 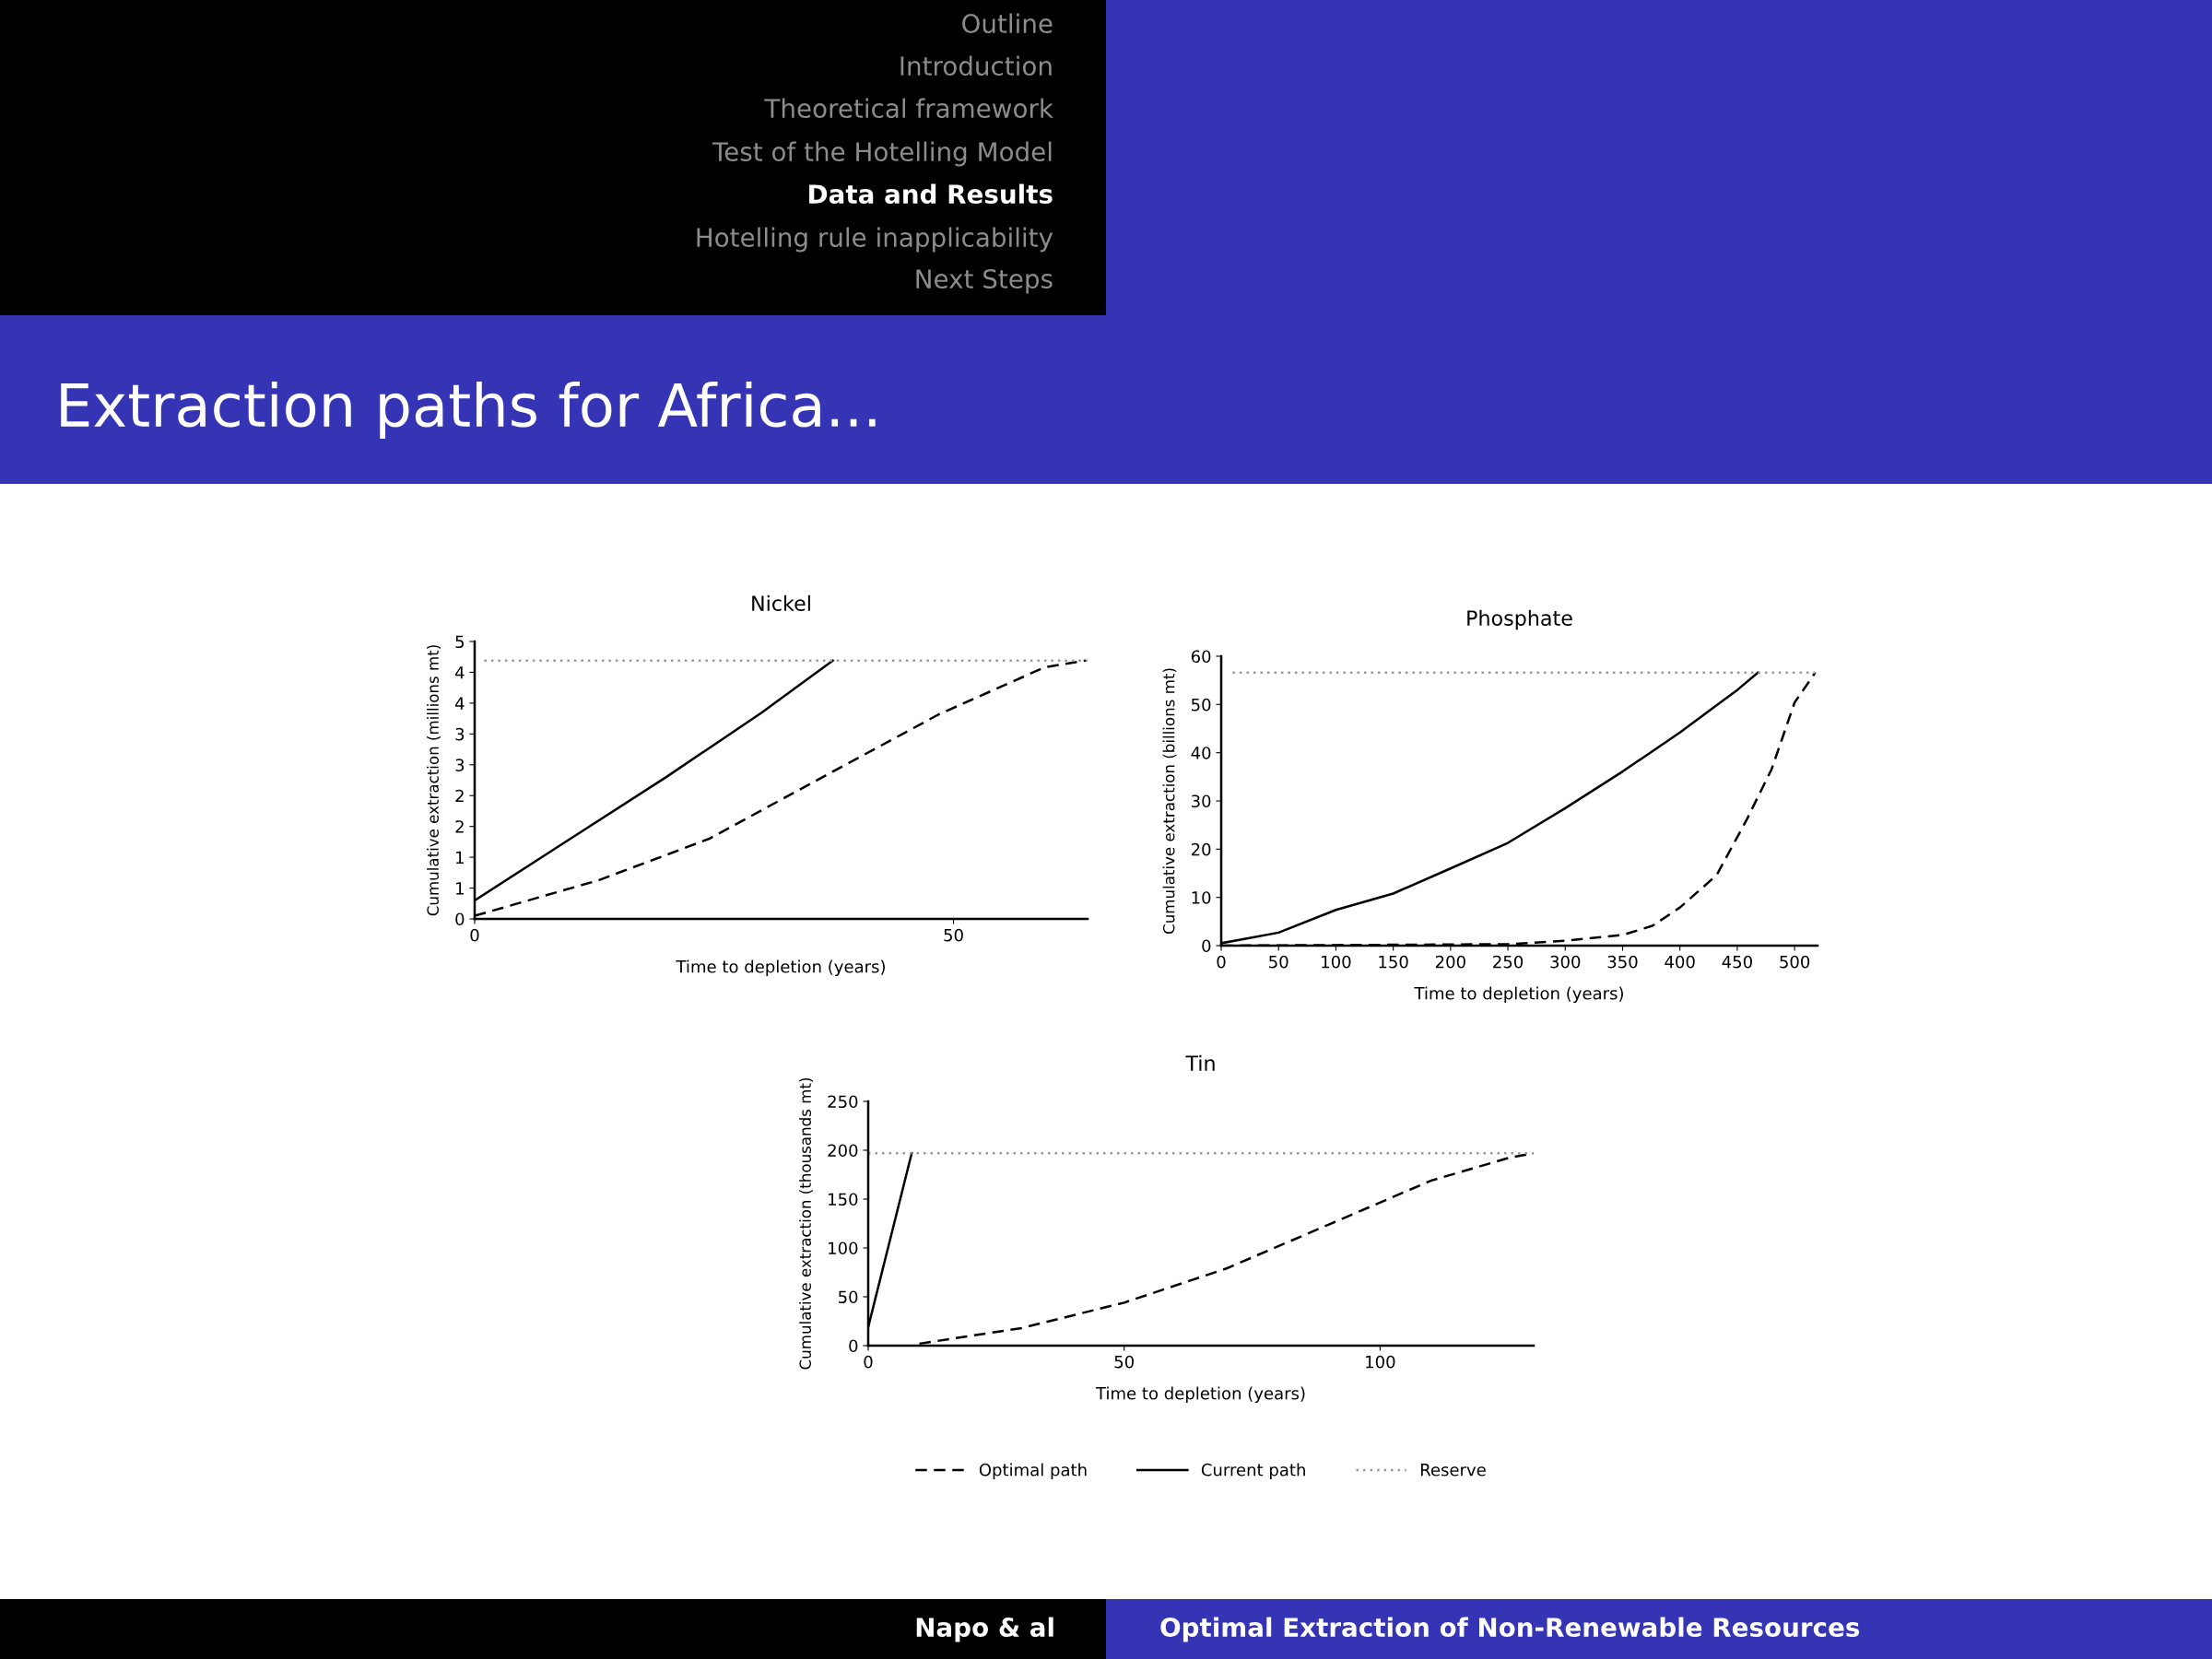 I want to click on legend-label: Reserve, so click(x=1453, y=1470).